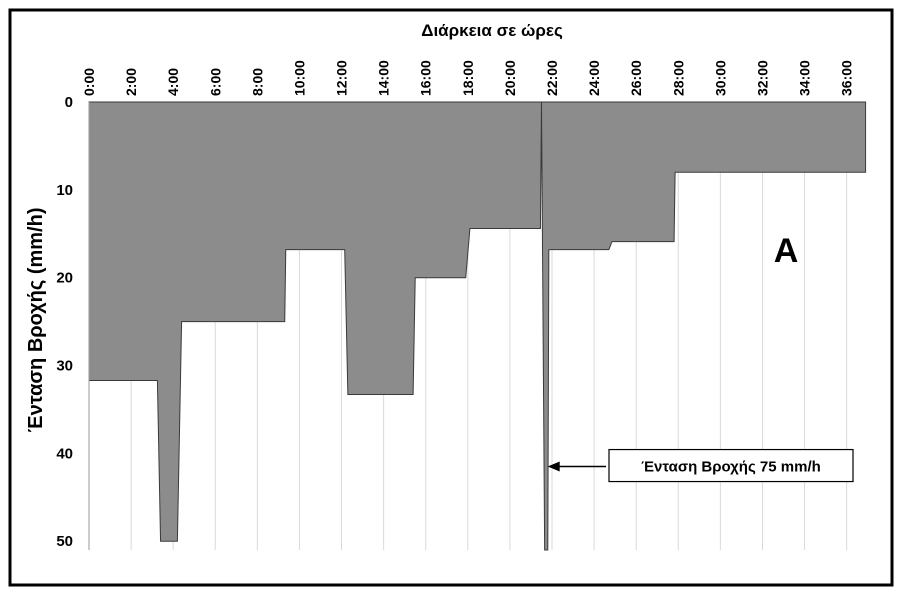 This screenshot has width=905, height=600. Describe the element at coordinates (64, 322) in the screenshot. I see `y-tick-labels: 0 10 20 30 40 50` at that location.